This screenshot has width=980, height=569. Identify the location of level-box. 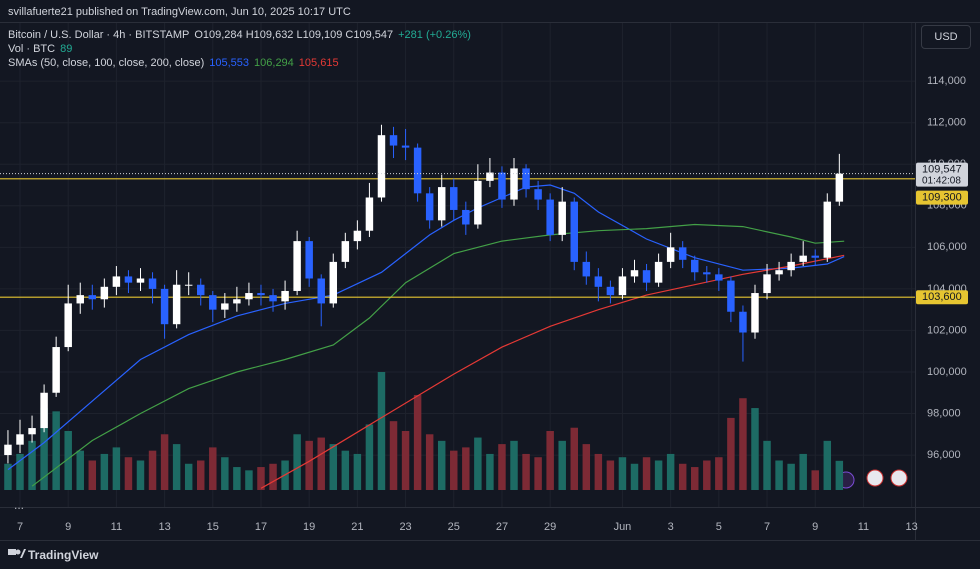
(942, 197).